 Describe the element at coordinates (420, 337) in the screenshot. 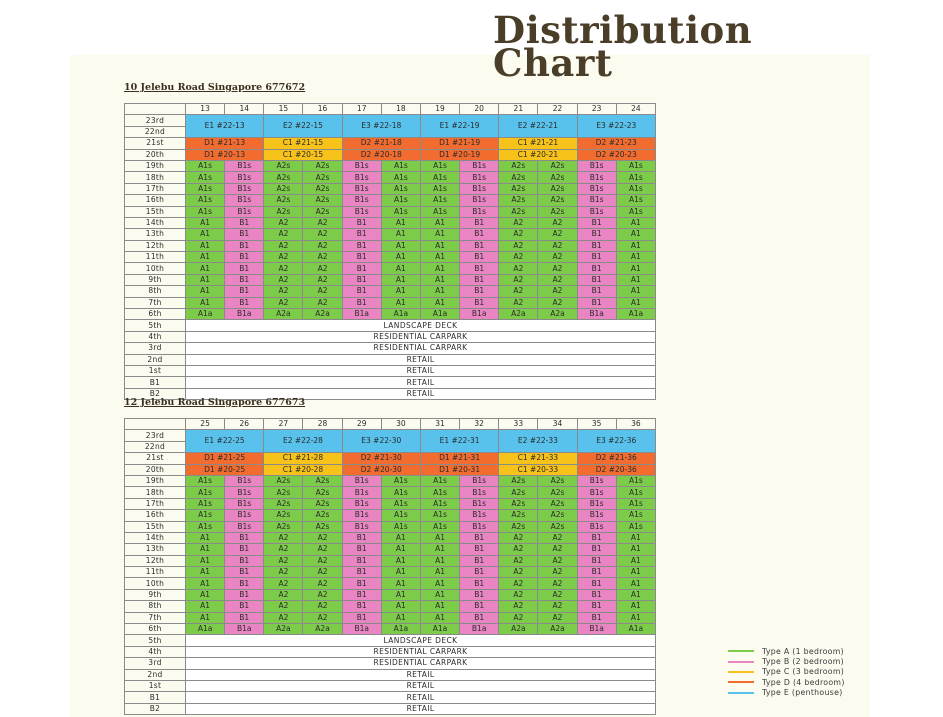

I see `level-use: RESIDENTIAL CARPARK` at that location.